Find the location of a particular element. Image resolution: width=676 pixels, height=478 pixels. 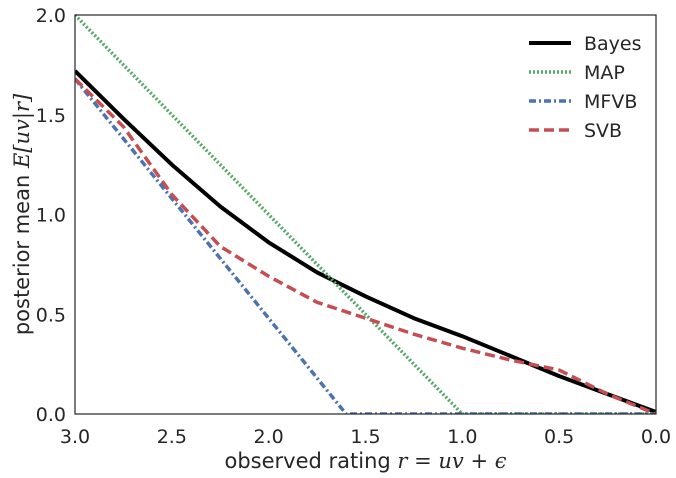

legend-item-map: MAP is located at coordinates (577, 73).